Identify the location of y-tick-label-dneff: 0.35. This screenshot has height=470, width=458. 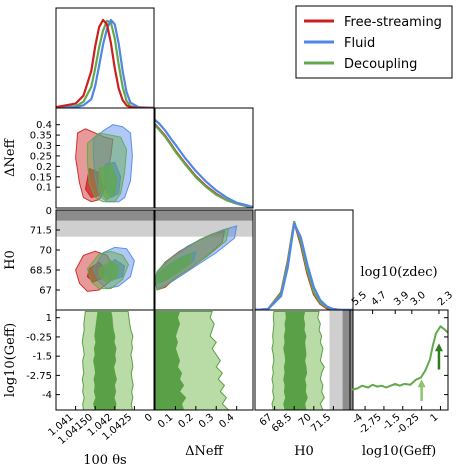
(41, 136).